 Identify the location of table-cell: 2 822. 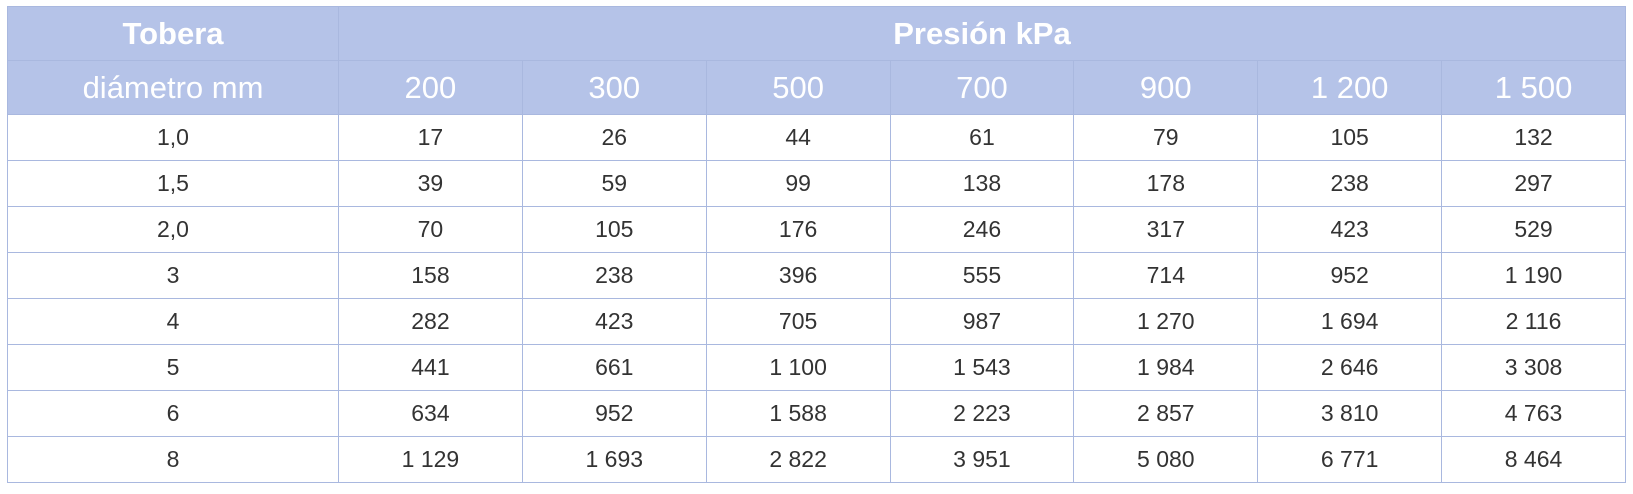
(798, 459).